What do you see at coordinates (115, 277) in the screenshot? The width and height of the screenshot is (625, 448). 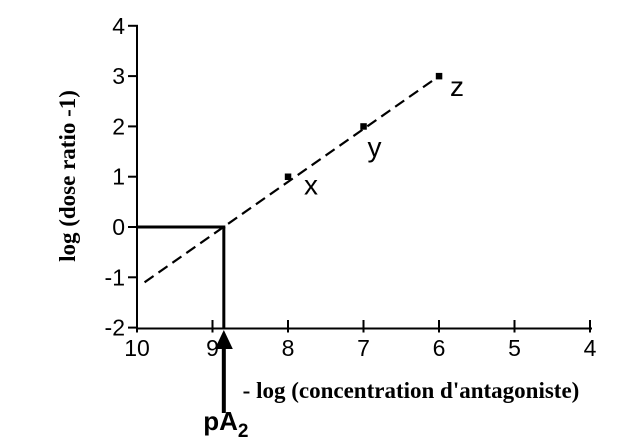 I see `y-tick-label: -1` at bounding box center [115, 277].